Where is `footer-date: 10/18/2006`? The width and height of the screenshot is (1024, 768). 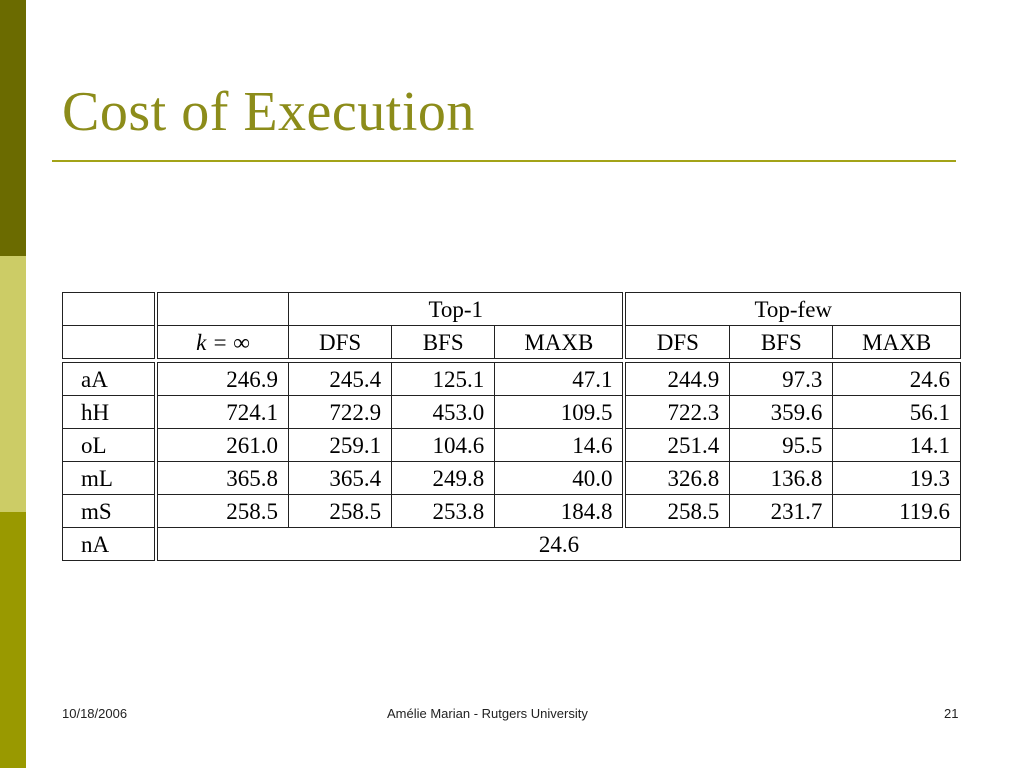 footer-date: 10/18/2006 is located at coordinates (95, 713).